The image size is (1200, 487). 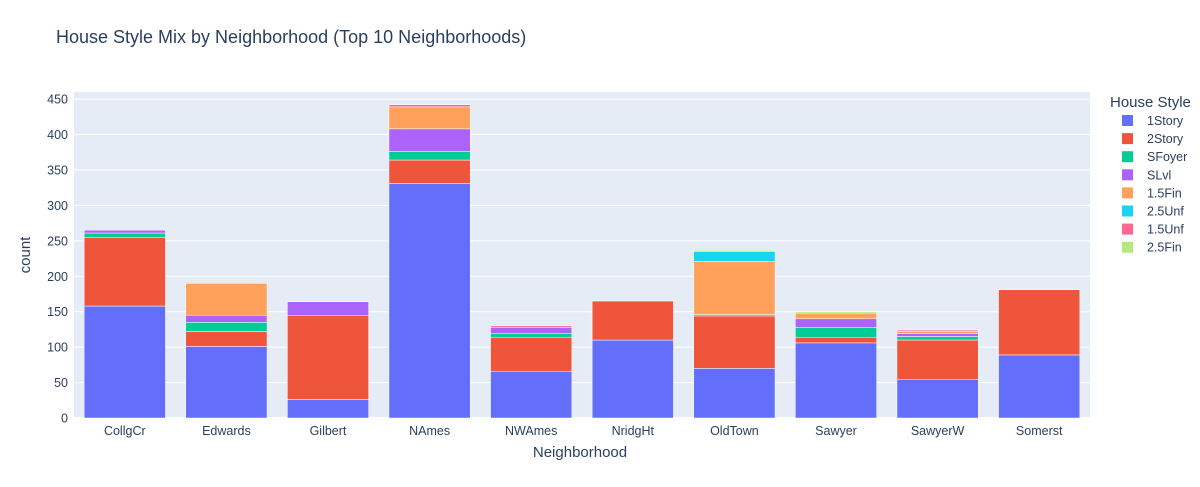 I want to click on x-tick-label: Sawyer, so click(x=836, y=431).